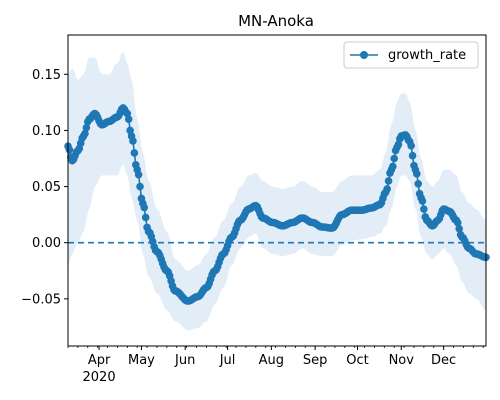 This screenshot has height=400, width=500. I want to click on y-axis: −0.05 0.00 0.05 0.10 0.15, so click(44, 187).